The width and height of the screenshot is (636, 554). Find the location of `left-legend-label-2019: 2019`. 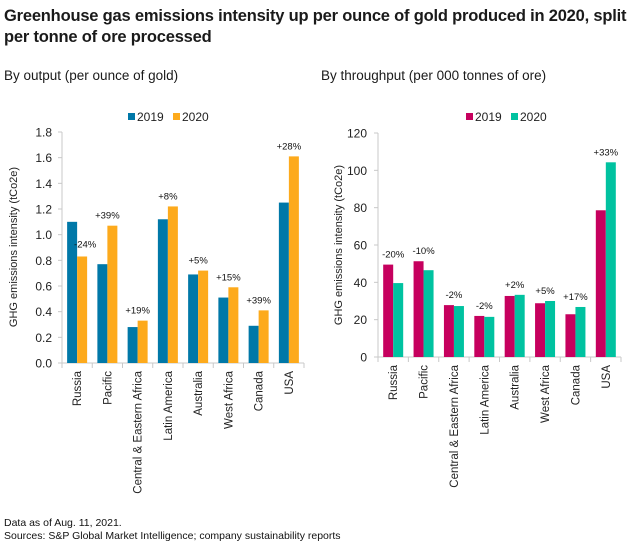

left-legend-label-2019: 2019 is located at coordinates (150, 117).